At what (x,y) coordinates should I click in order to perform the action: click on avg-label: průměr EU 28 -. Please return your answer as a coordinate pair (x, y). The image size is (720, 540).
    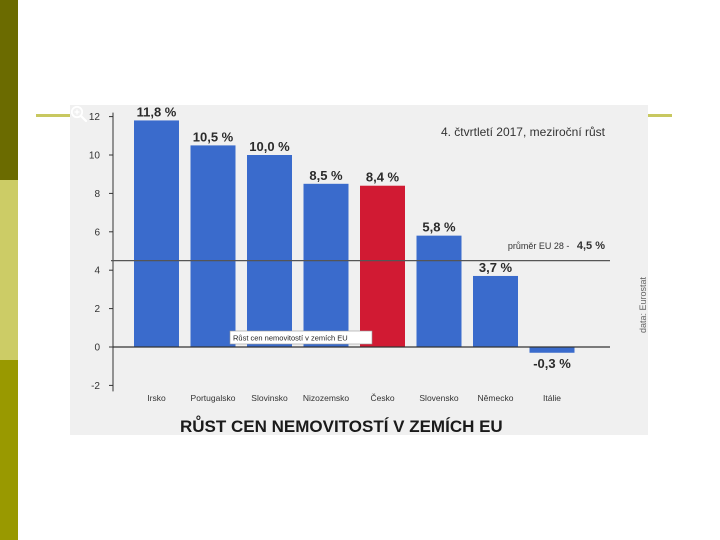
    Looking at the image, I should click on (539, 246).